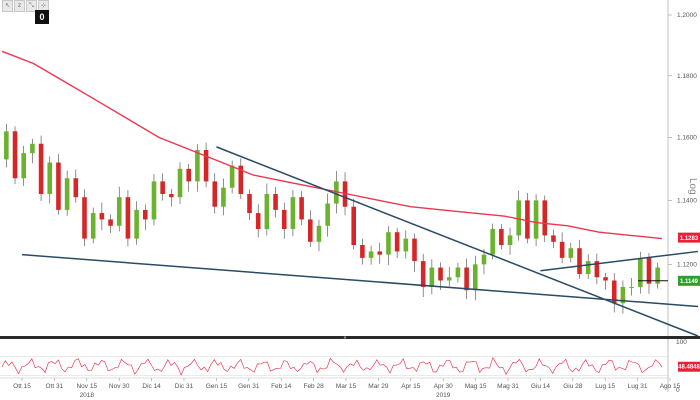  I want to click on x-tick-label: Apr 30, so click(444, 386).